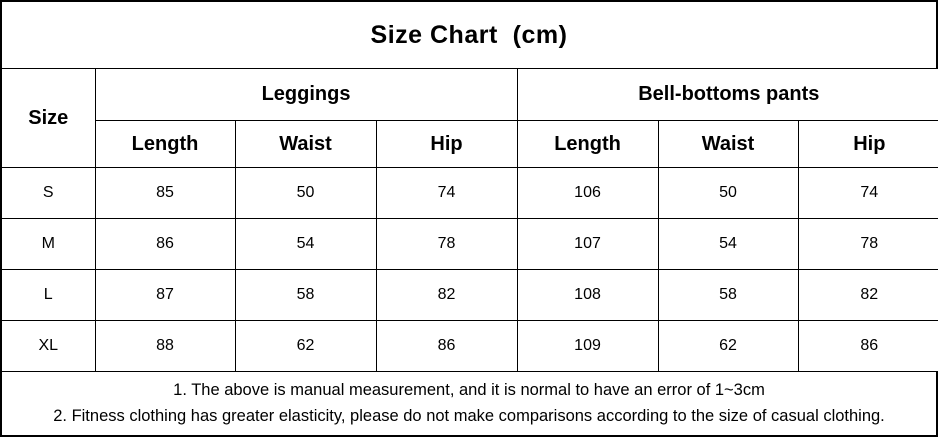 This screenshot has height=437, width=938. Describe the element at coordinates (165, 144) in the screenshot. I see `column-header-leggings-length: Length` at that location.